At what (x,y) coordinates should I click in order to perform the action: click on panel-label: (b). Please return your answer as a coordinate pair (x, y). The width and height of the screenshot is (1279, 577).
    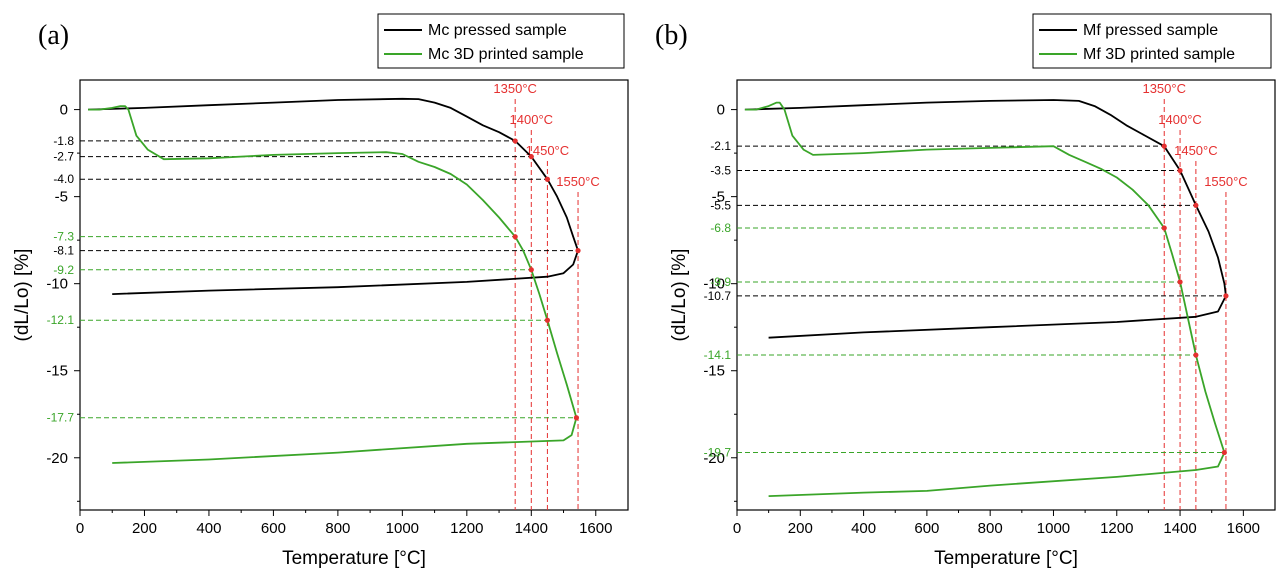
    Looking at the image, I should click on (671, 35).